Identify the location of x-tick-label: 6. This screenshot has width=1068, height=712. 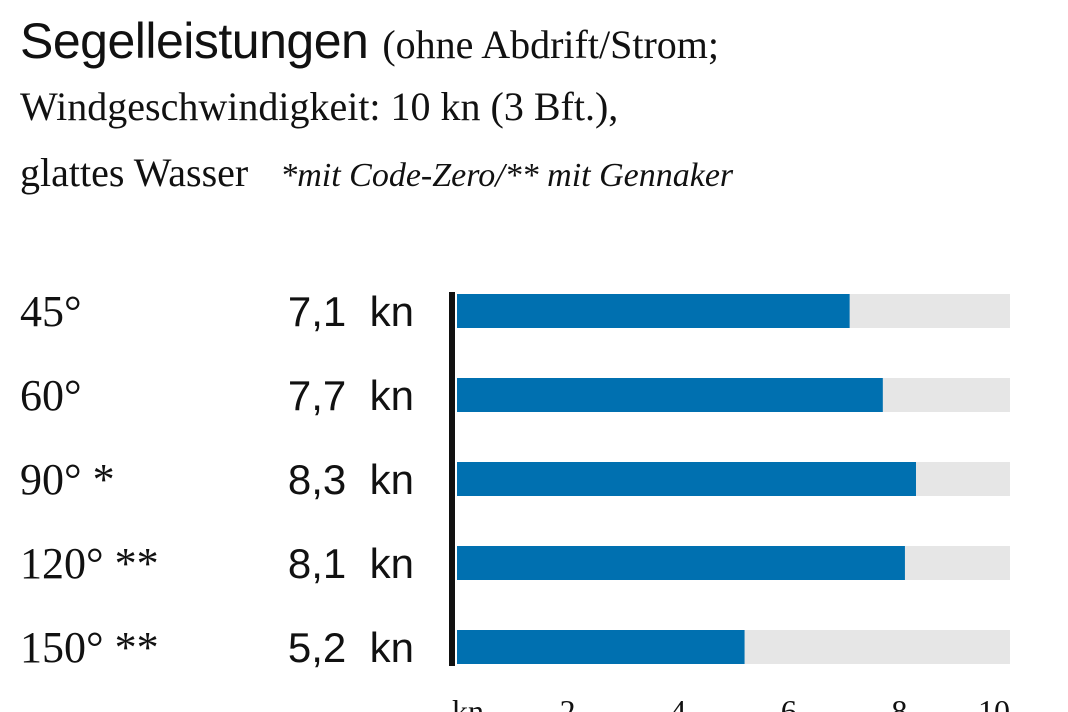
(789, 702).